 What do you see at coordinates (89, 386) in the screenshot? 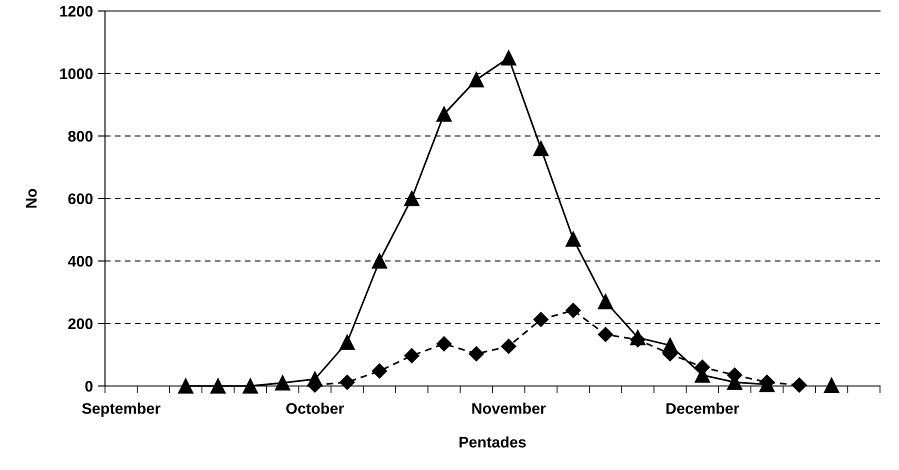
I see `y-tick-label: 0` at bounding box center [89, 386].